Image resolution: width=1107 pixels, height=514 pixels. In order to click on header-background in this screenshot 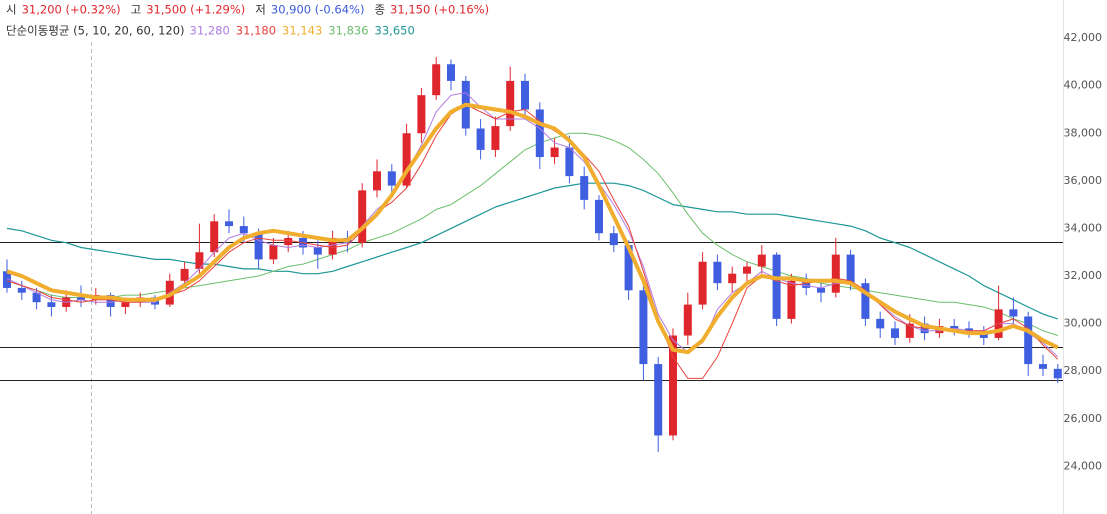, I will do `click(251, 21)`.